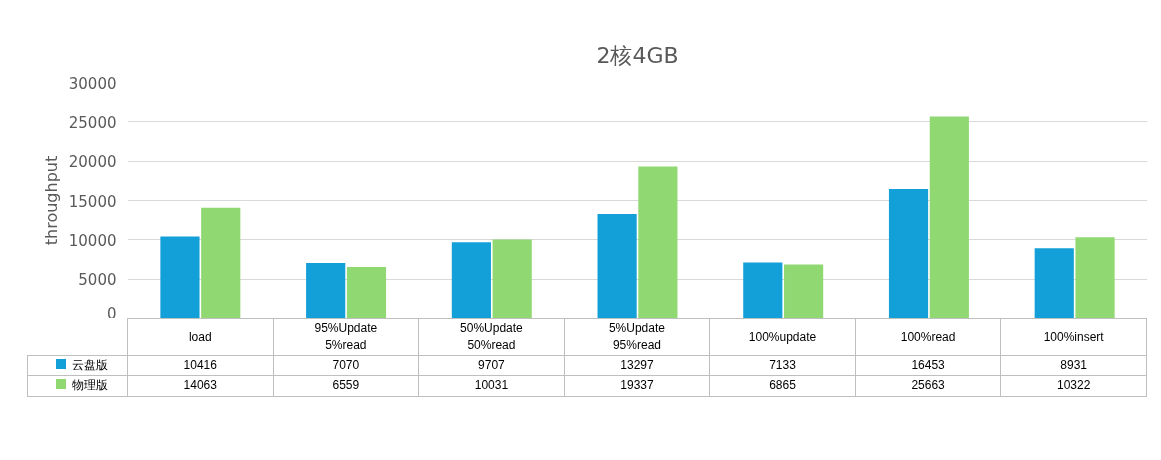 The height and width of the screenshot is (460, 1161). What do you see at coordinates (346, 386) in the screenshot?
I see `data-label: 6559` at bounding box center [346, 386].